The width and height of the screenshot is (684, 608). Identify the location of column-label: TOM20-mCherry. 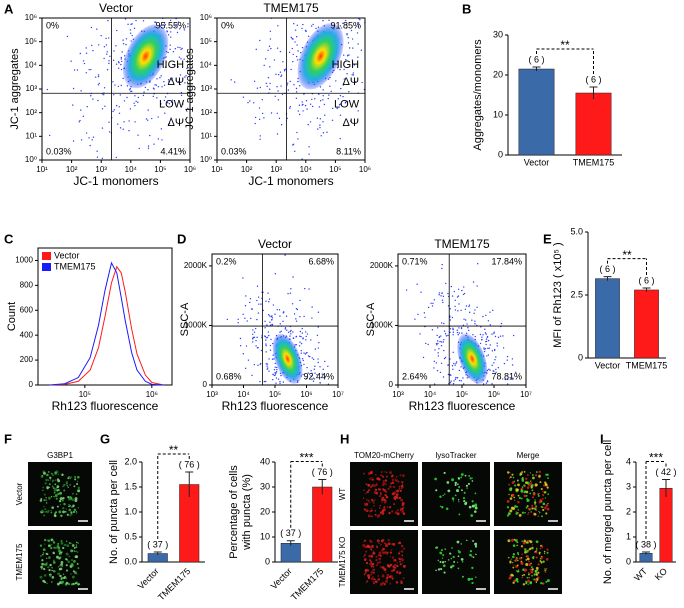
(384, 455).